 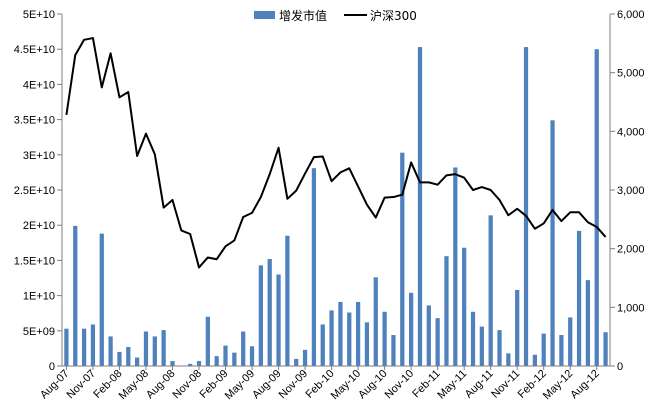 I want to click on left-tick-label: 3E+10, so click(x=39, y=156).